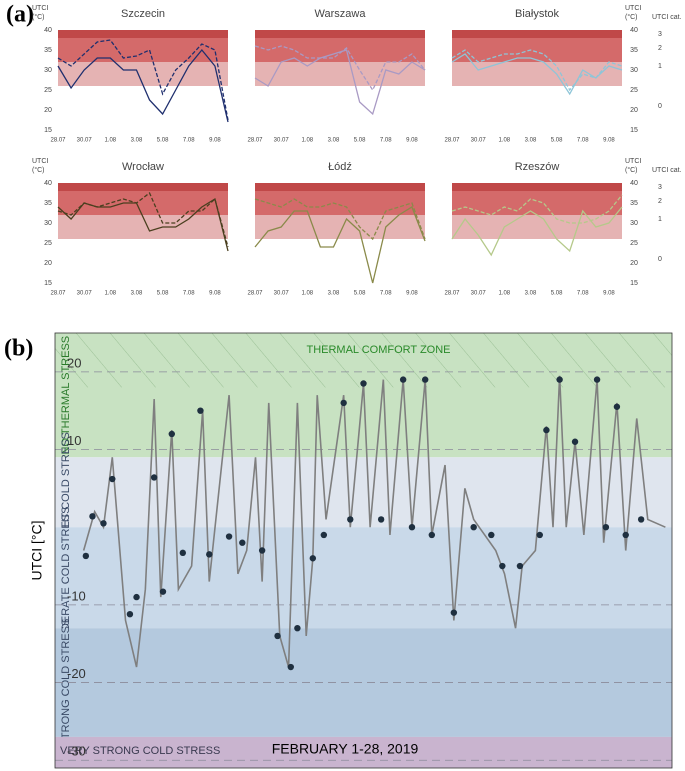  I want to click on chart-title: Wrocław, so click(143, 167).